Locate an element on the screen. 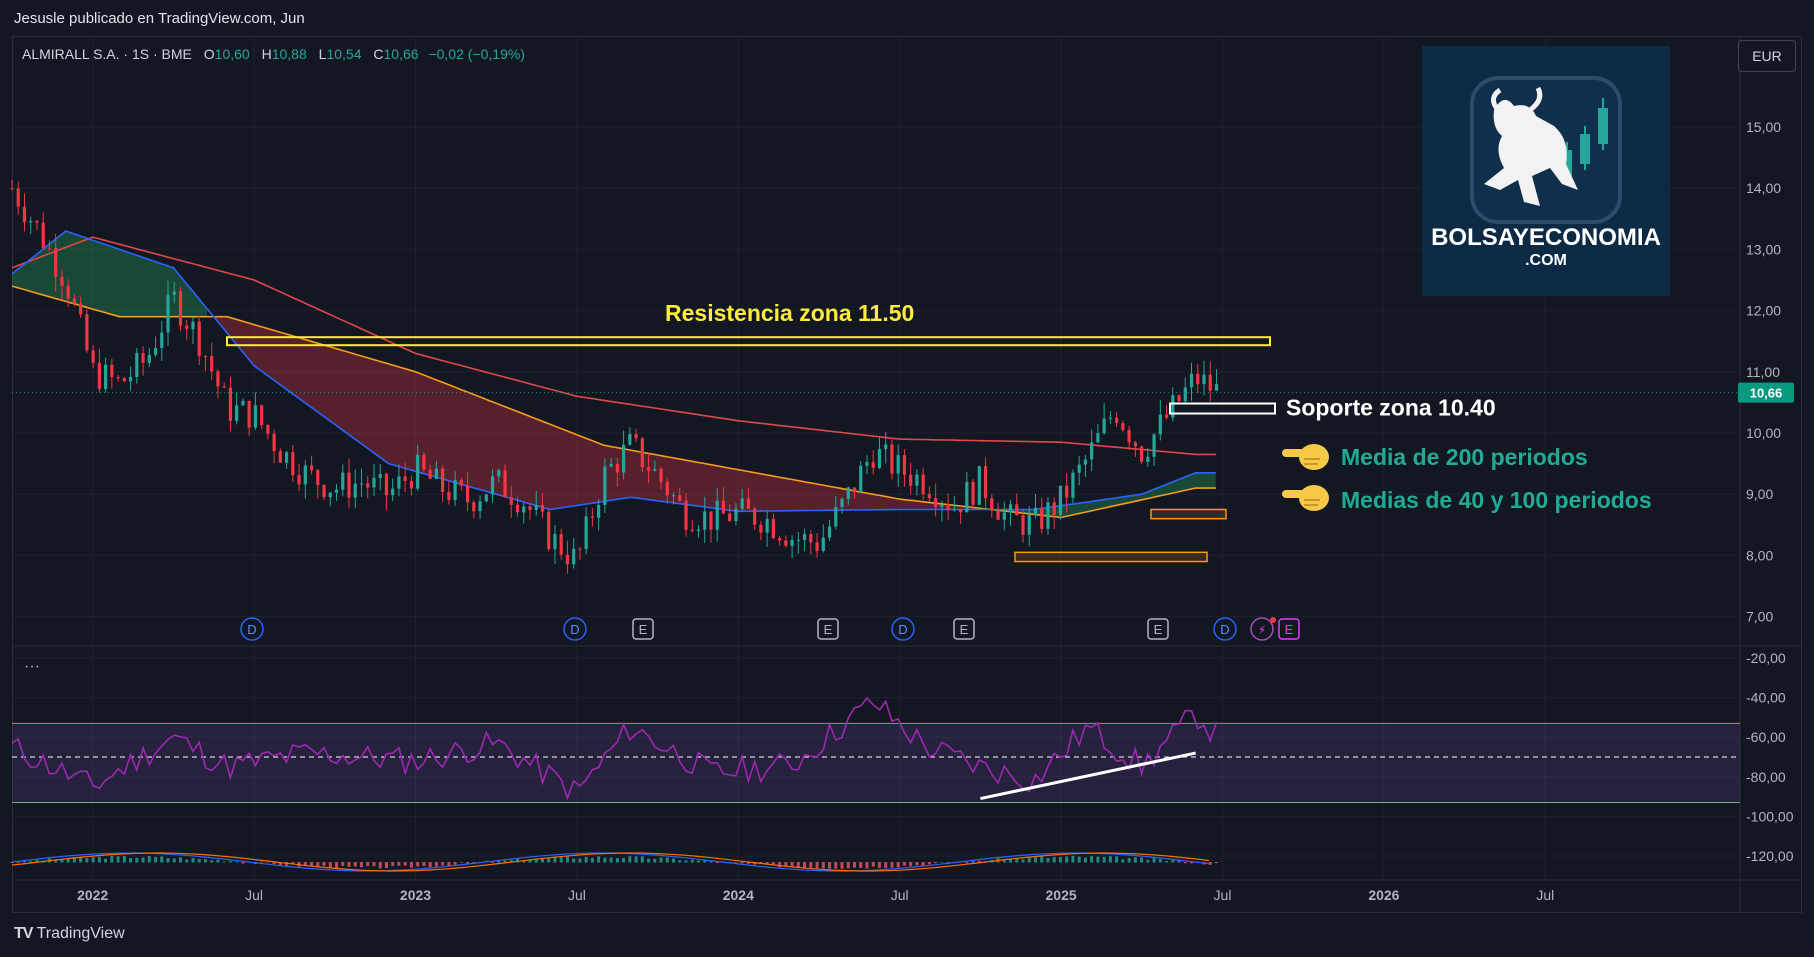 This screenshot has width=1814, height=957. dividend-marker-label: D is located at coordinates (251, 629).